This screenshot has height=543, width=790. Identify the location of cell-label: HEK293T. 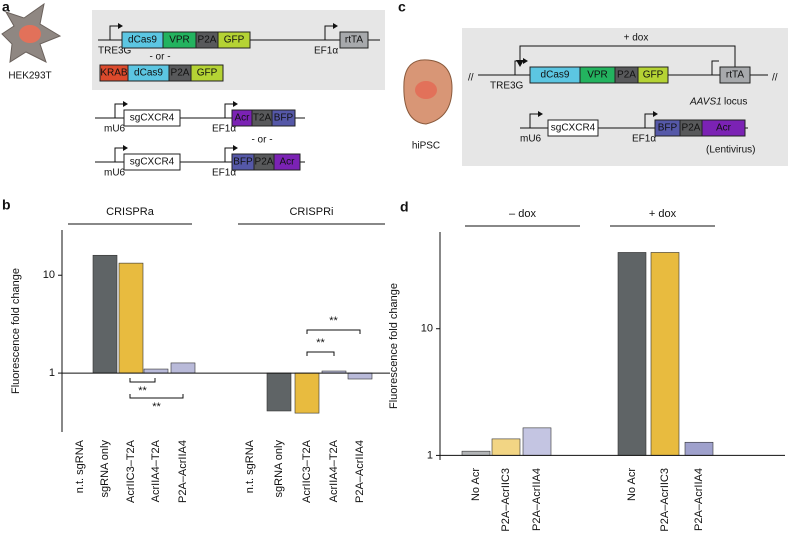
(29, 76).